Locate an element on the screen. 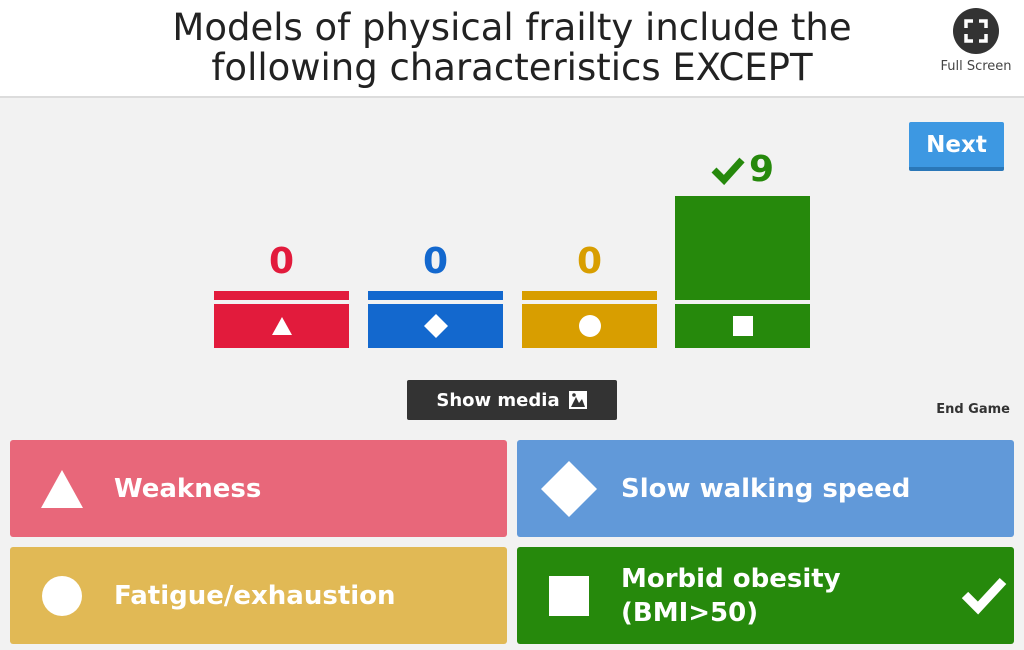 This screenshot has height=650, width=1024. answer-label: Weakness is located at coordinates (188, 488).